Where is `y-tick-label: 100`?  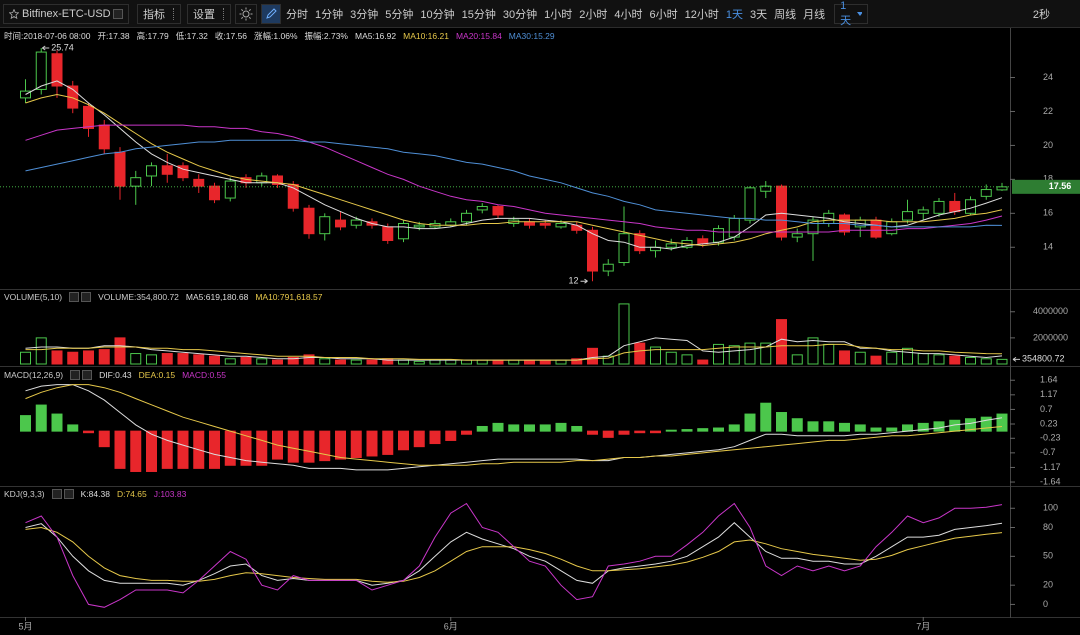 y-tick-label: 100 is located at coordinates (1050, 508).